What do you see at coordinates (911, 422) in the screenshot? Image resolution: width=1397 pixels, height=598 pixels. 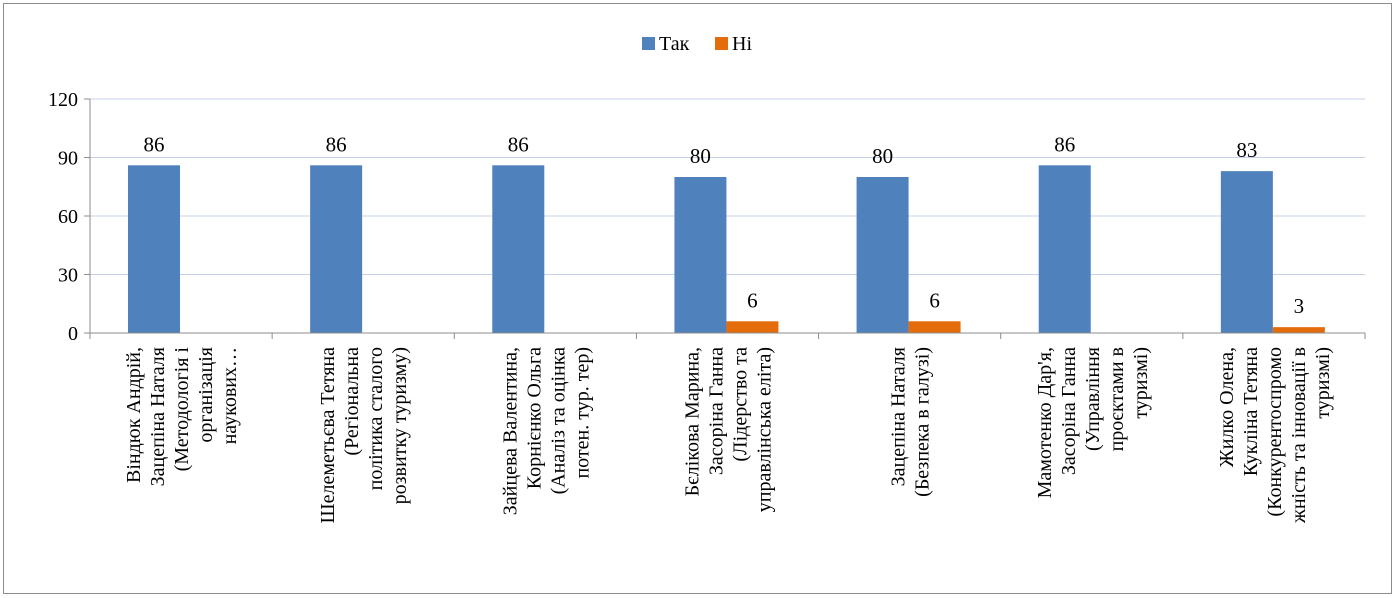 I see `category-label: Зацепіна Наталя (Безпека в галузі)` at bounding box center [911, 422].